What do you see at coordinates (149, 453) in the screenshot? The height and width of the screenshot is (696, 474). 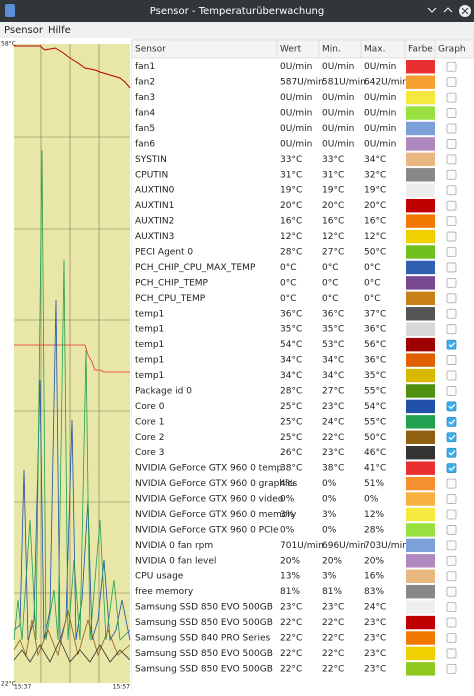 I see `sensor-name: Core 3` at bounding box center [149, 453].